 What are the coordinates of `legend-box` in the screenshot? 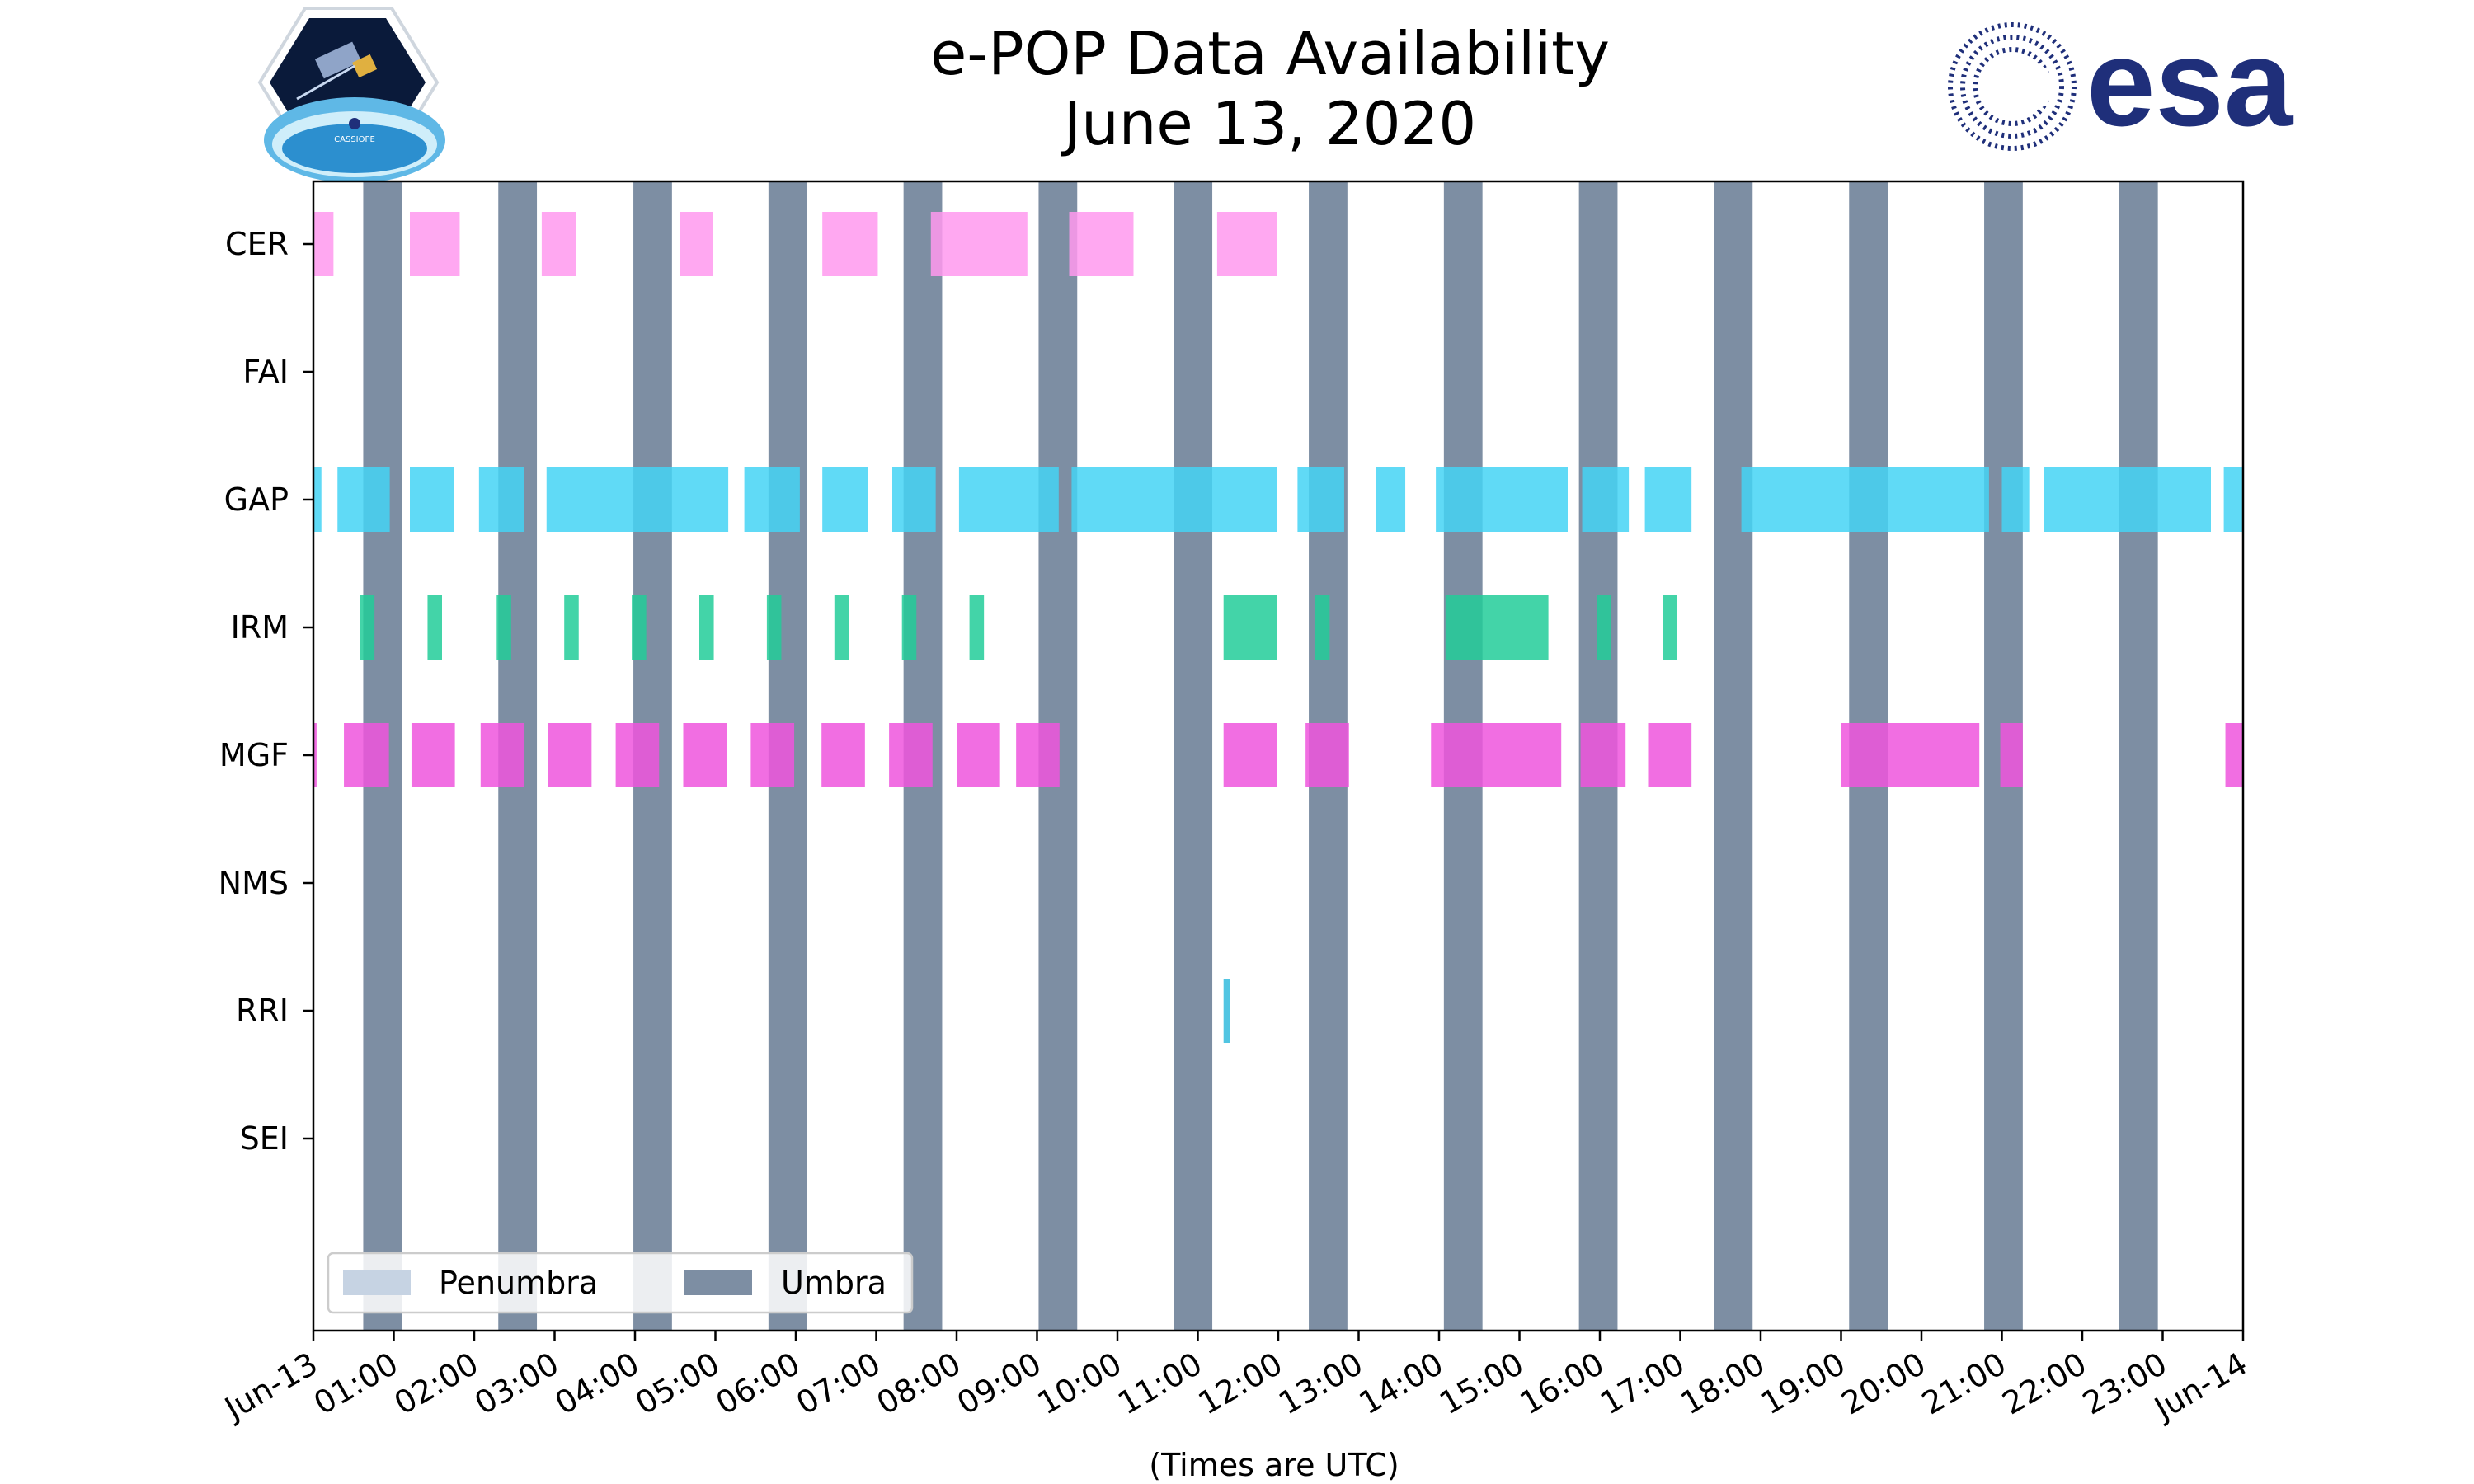 It's located at (620, 1283).